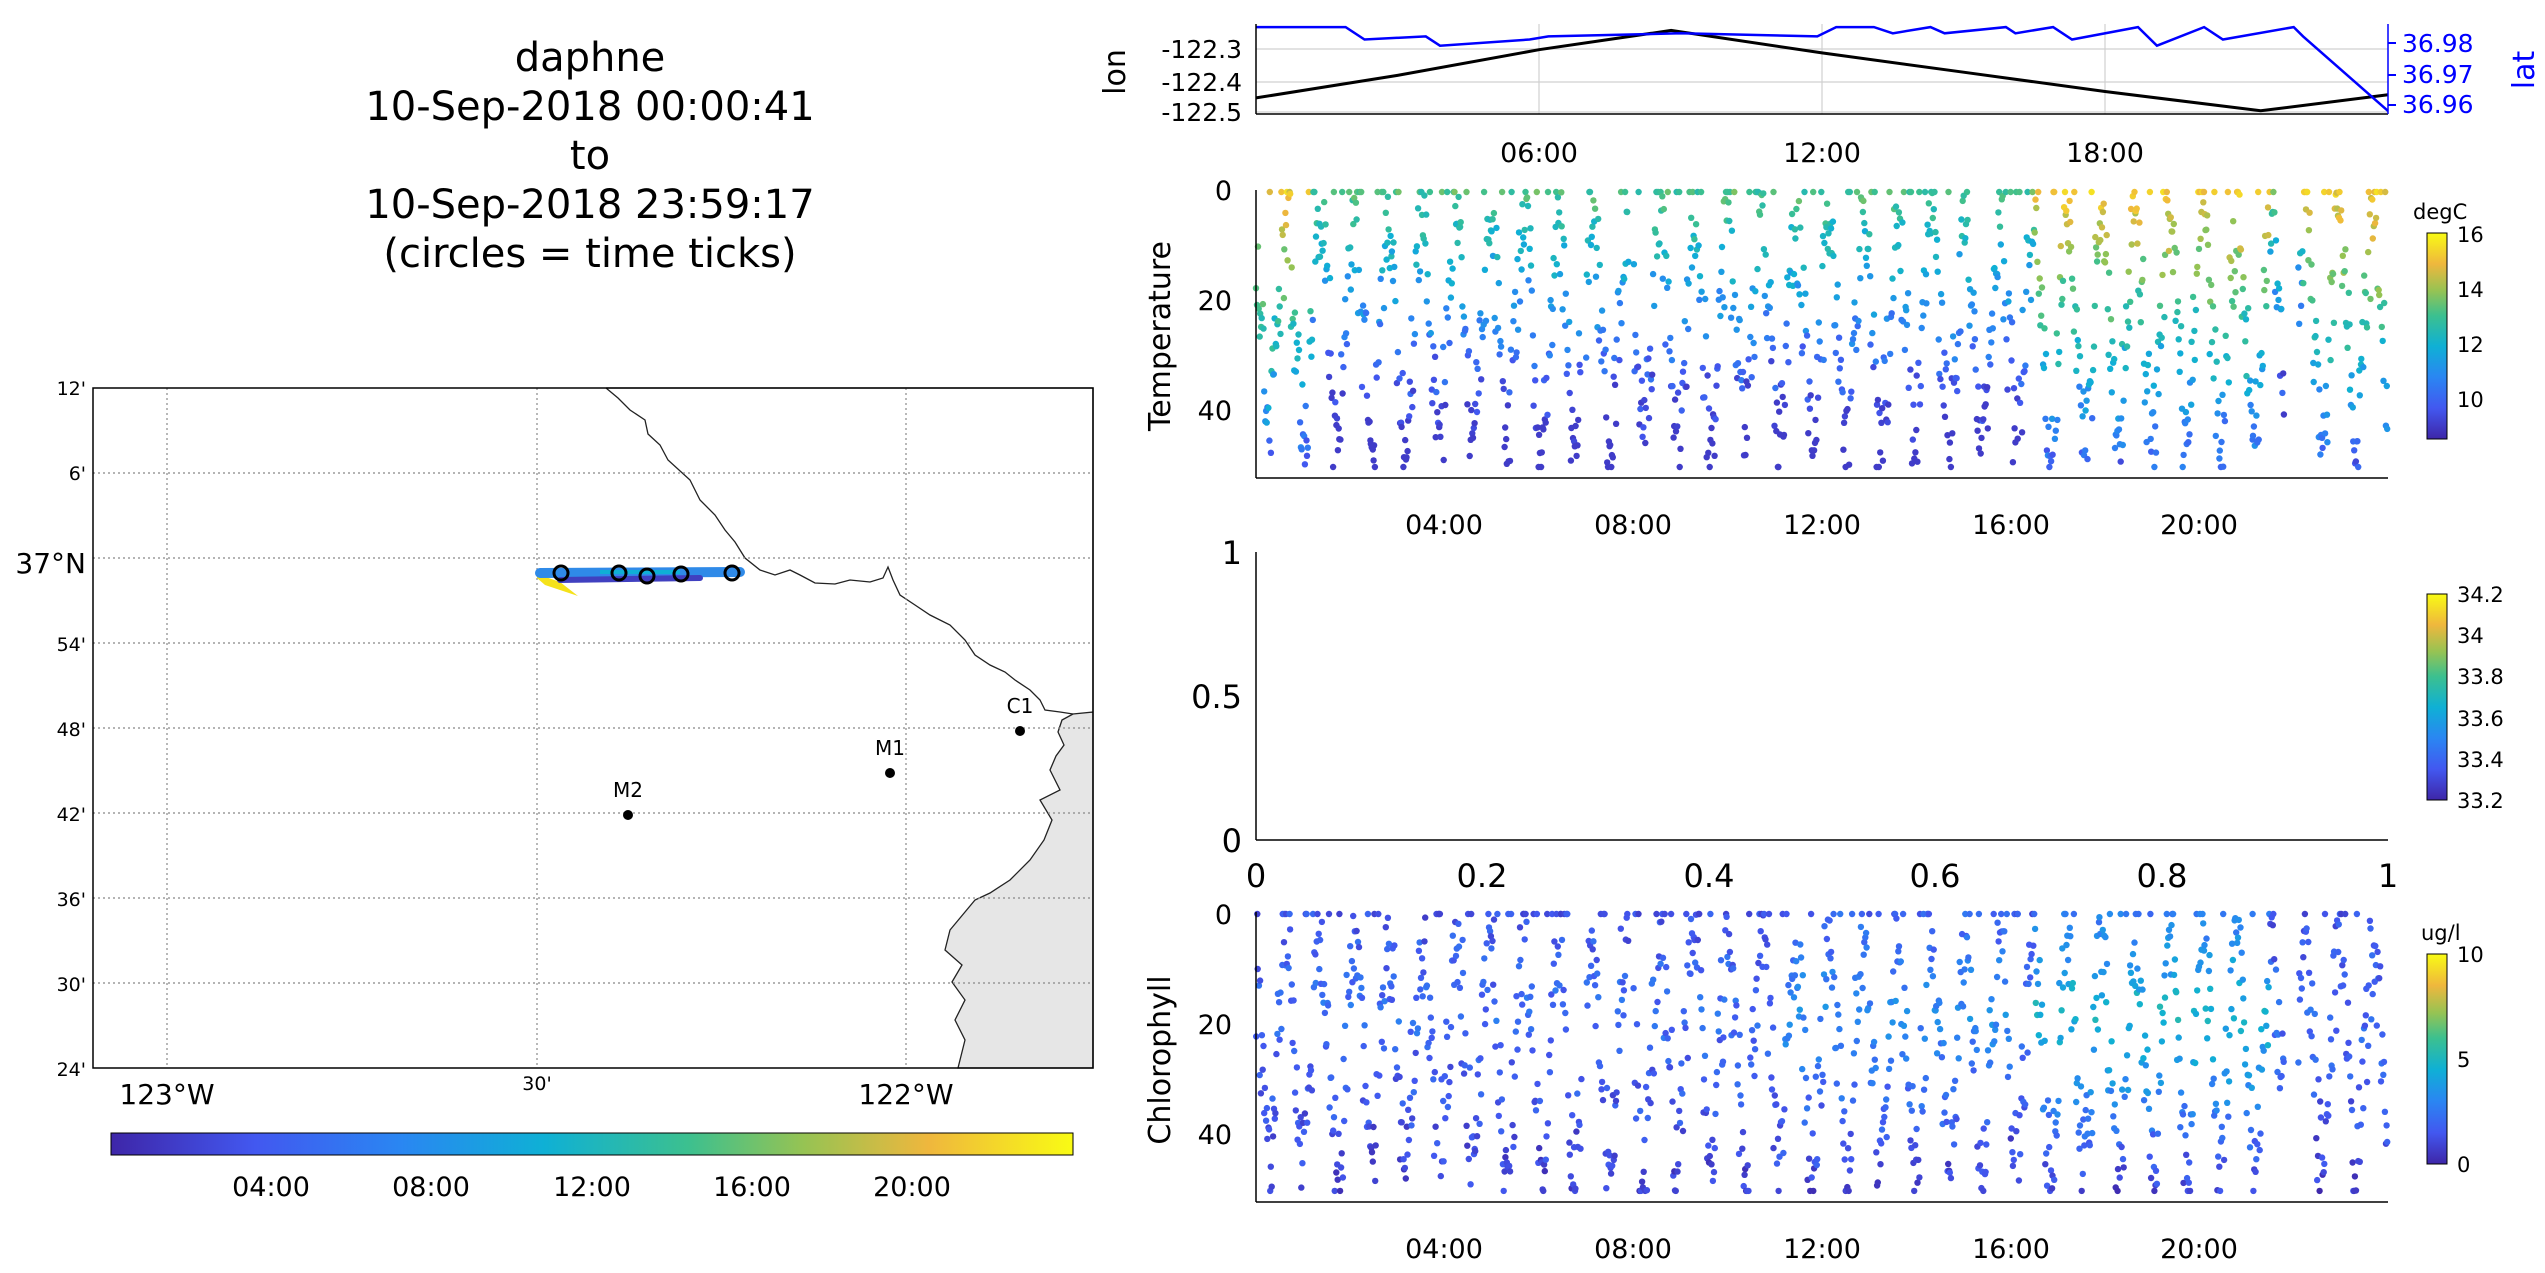 This screenshot has height=1273, width=2545. I want to click on title-line: 10-Sep-2018 00:00:41, so click(590, 107).